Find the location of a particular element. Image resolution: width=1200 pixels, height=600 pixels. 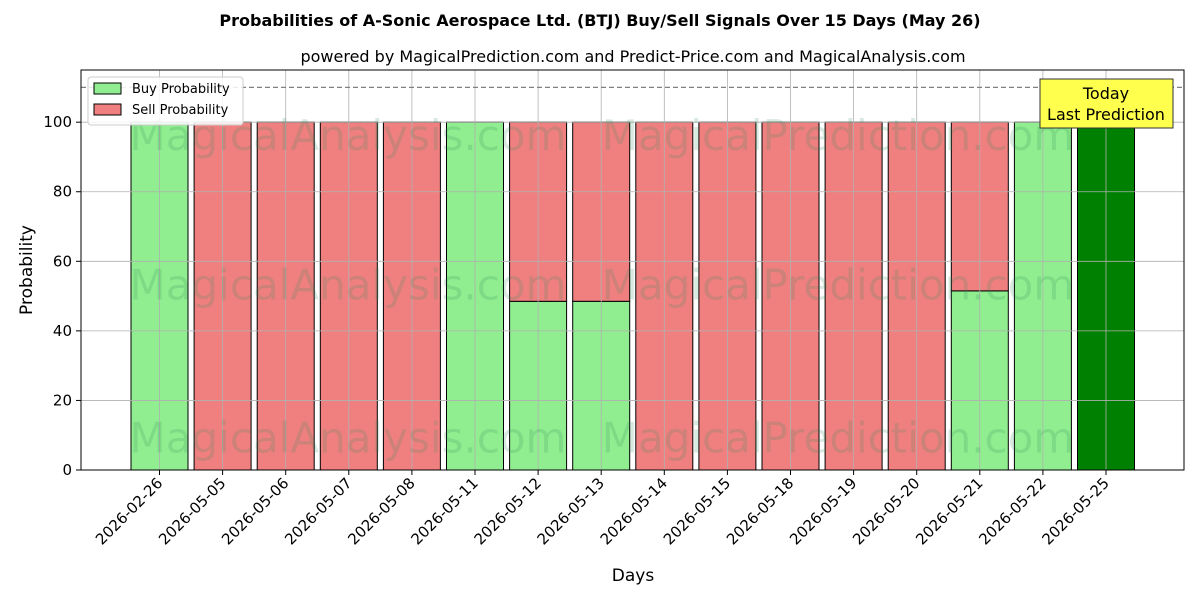

legend-label: Sell Probability is located at coordinates (180, 110).